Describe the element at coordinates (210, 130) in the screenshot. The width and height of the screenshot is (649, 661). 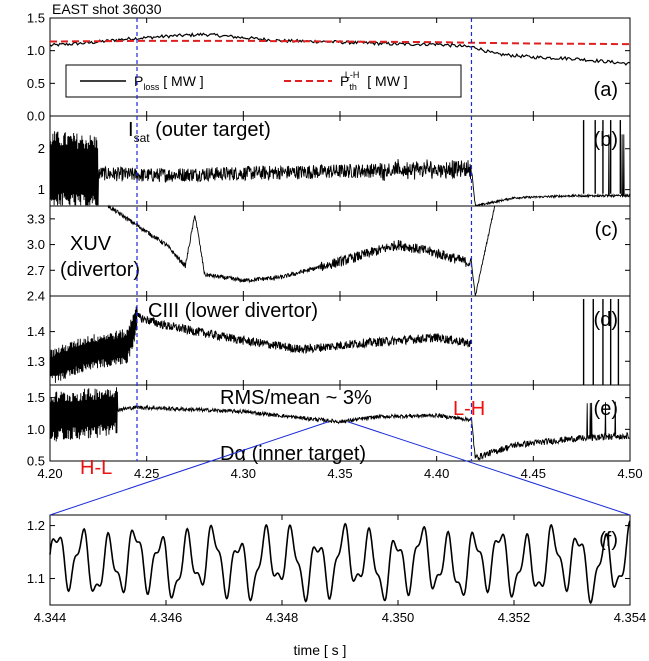
I see `isat-label-rest: (outer target)` at that location.